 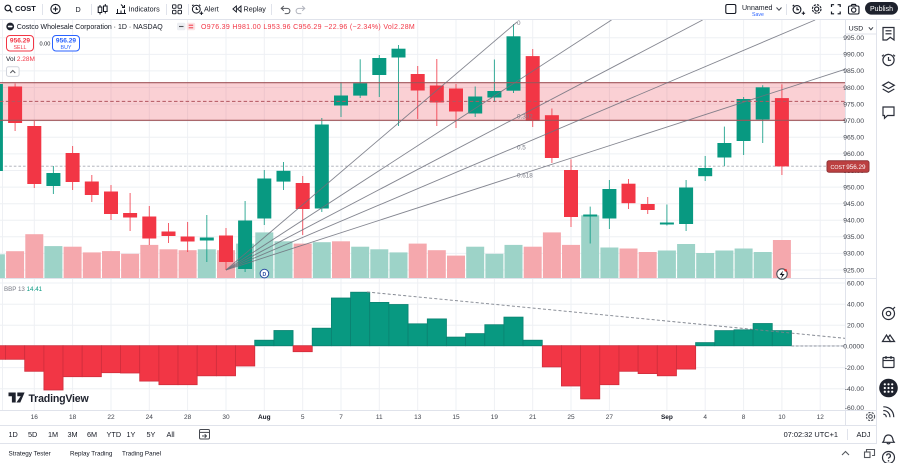 What do you see at coordinates (853, 71) in the screenshot?
I see `svg-text: 985.00` at bounding box center [853, 71].